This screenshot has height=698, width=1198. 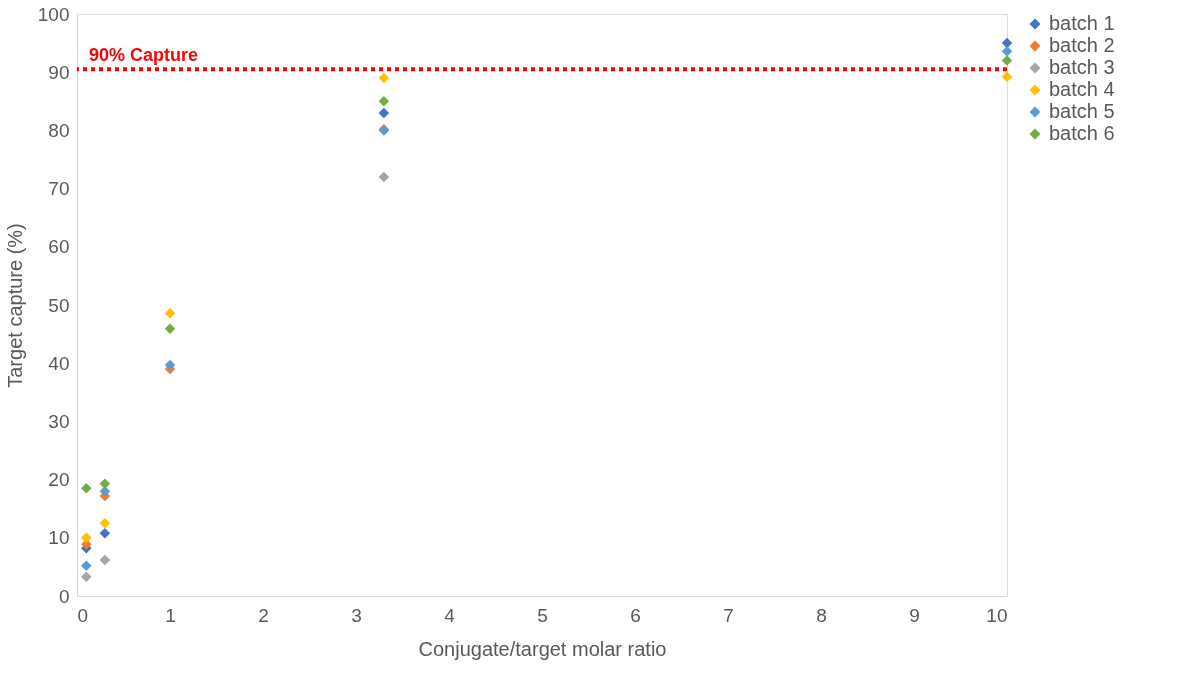 I want to click on x-axis-title: Conjugate/target molar ratio, so click(x=542, y=648).